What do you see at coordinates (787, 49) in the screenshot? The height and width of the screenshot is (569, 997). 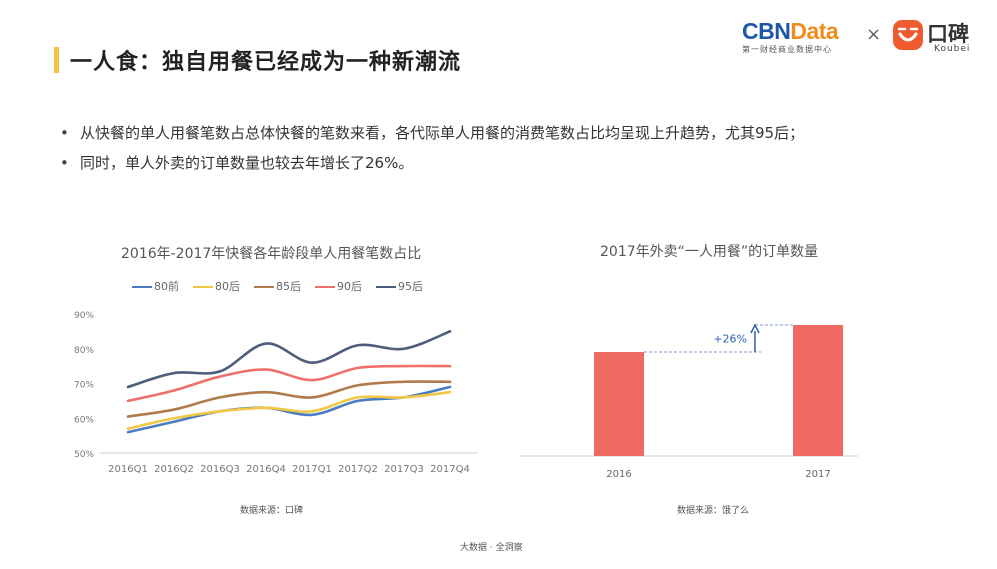 I see `cbndata-subtitle: 第一财经商业数据中心` at bounding box center [787, 49].